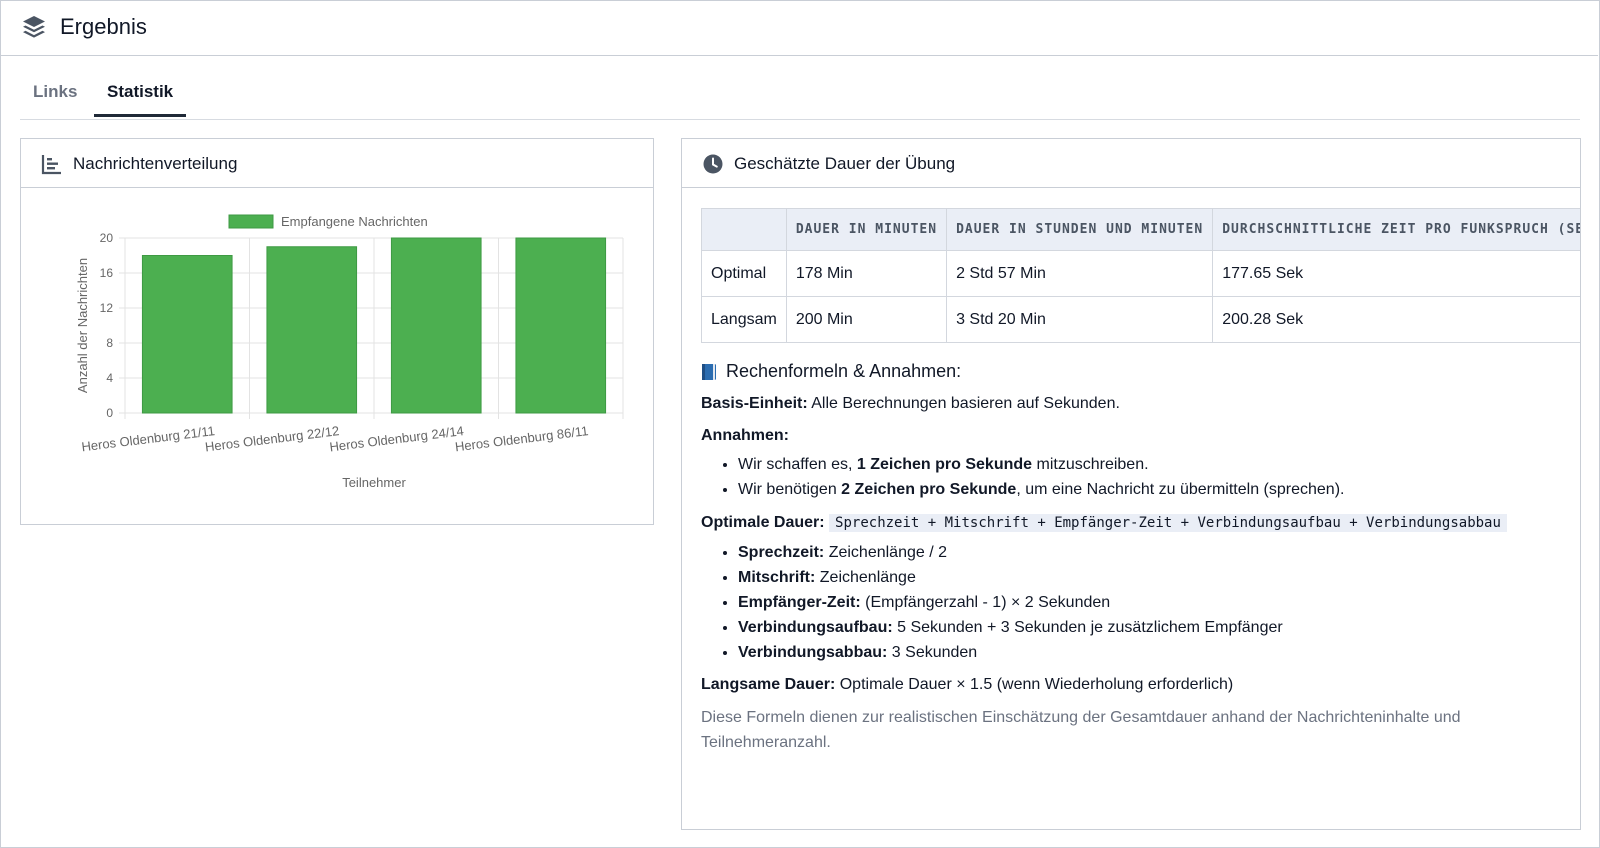  What do you see at coordinates (109, 378) in the screenshot?
I see `y-tick-label: 4` at bounding box center [109, 378].